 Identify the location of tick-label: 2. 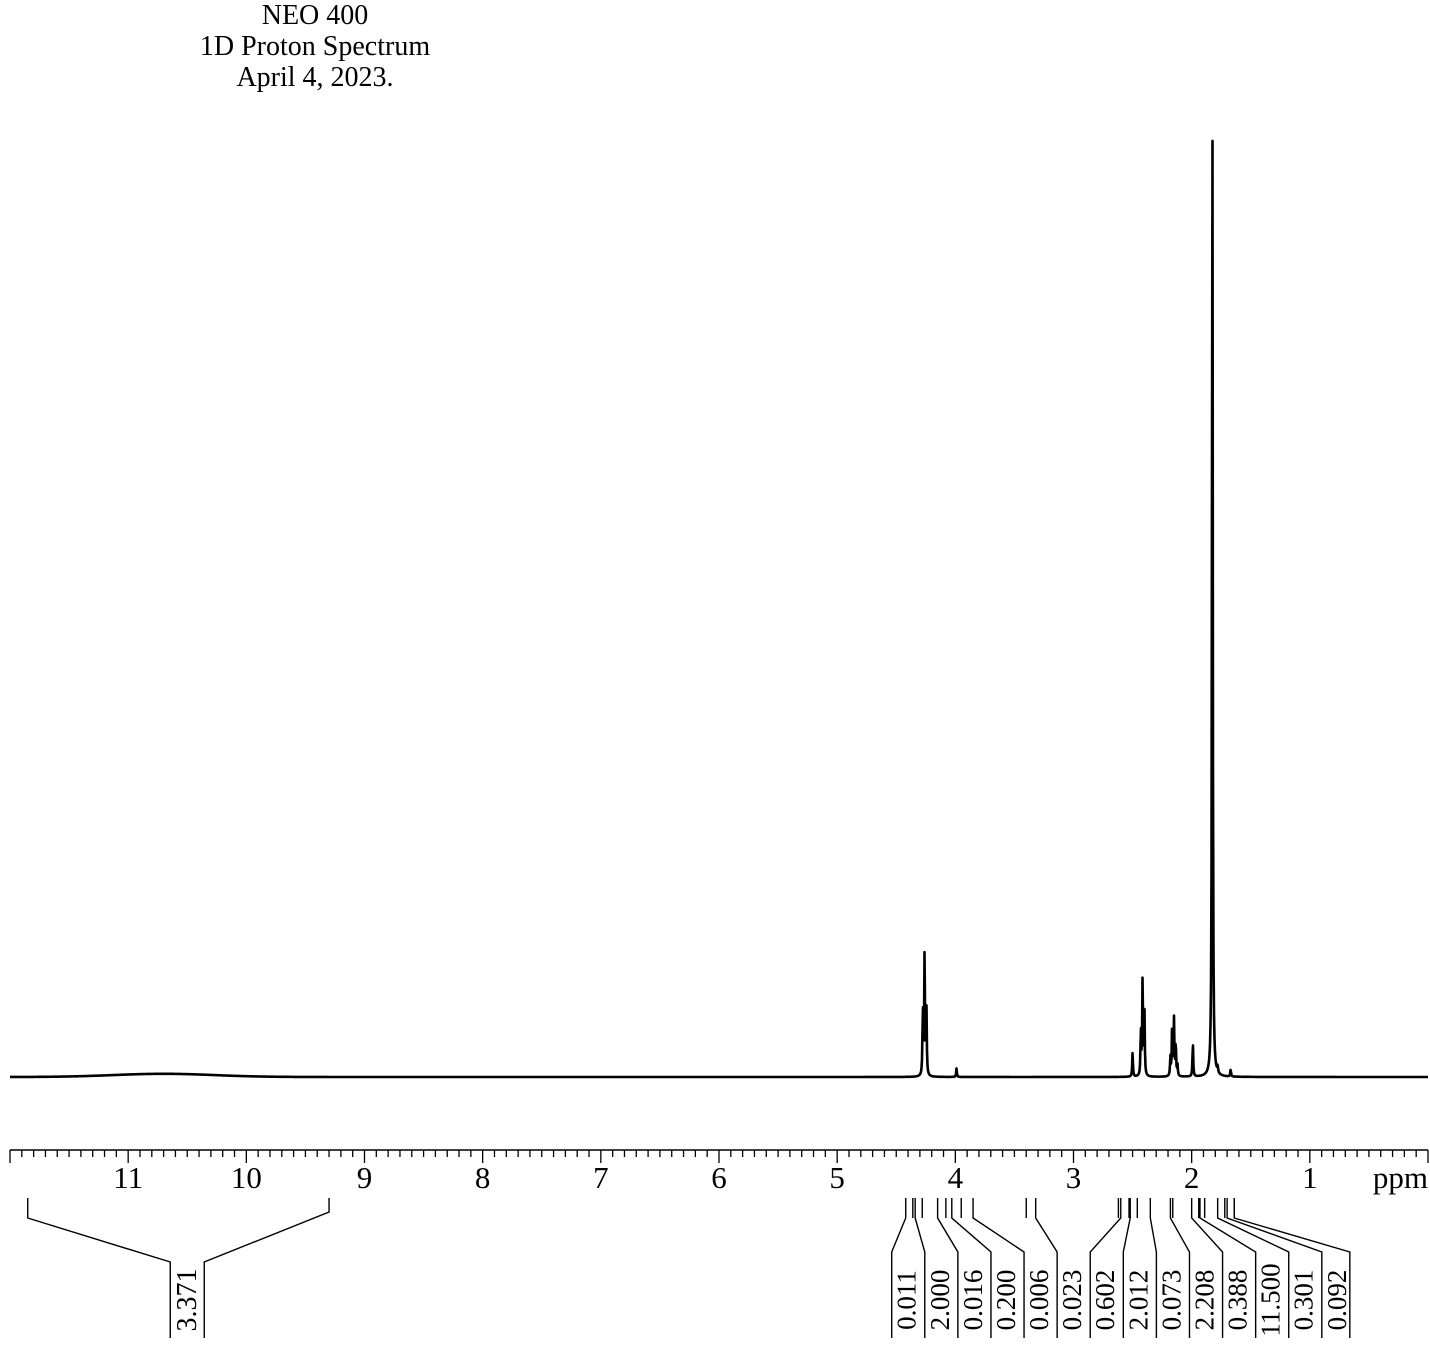
(1192, 1177).